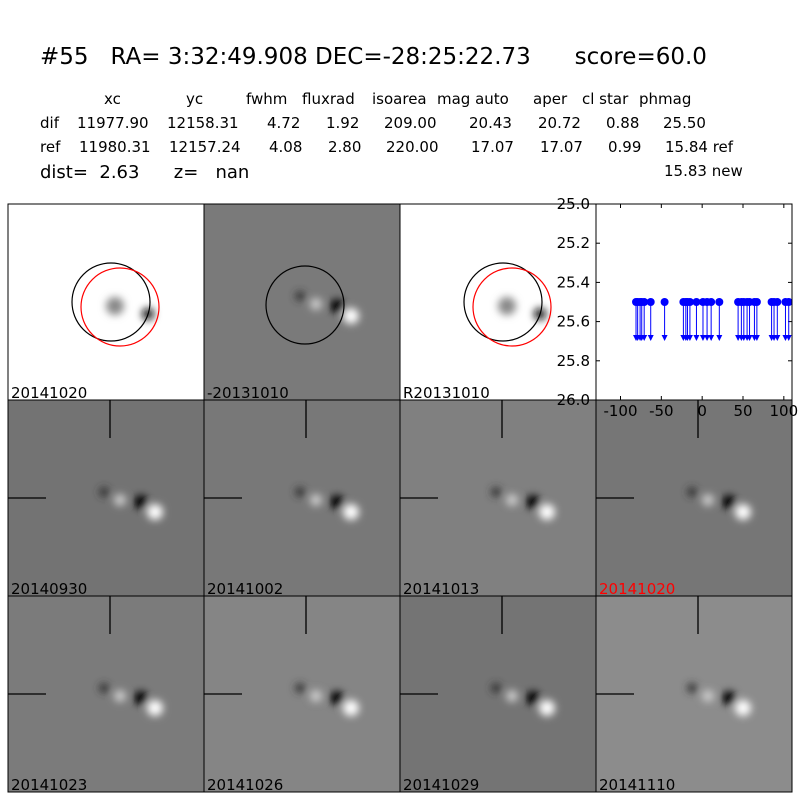 This screenshot has width=800, height=804. I want to click on x-tick-label: 50, so click(742, 411).